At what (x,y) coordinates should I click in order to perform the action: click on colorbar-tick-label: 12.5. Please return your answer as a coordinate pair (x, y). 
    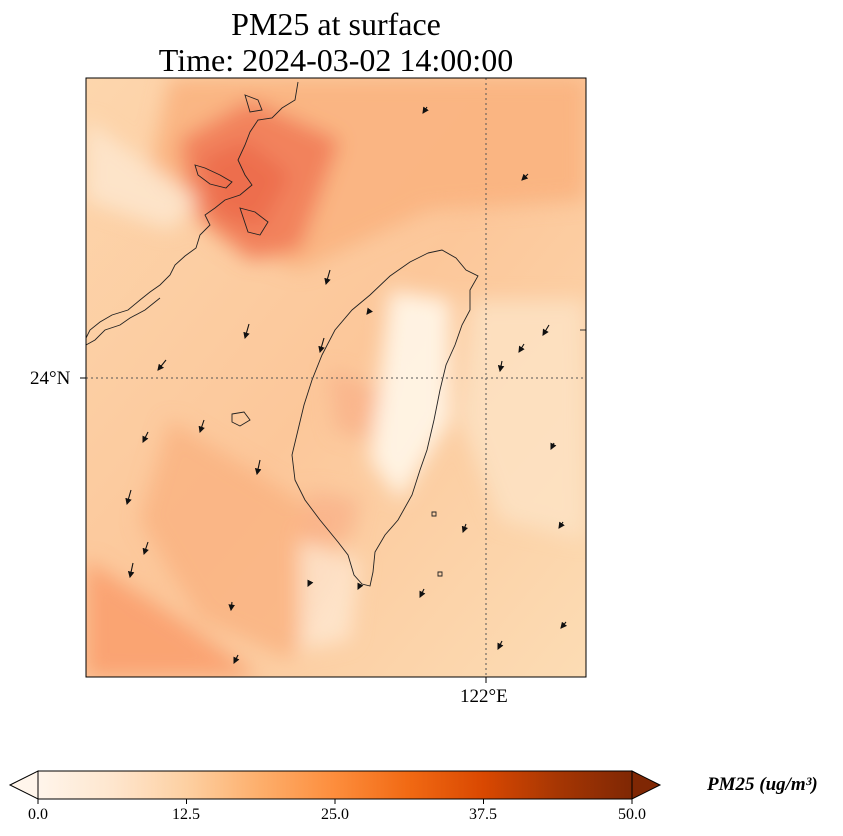
    Looking at the image, I should click on (186, 814).